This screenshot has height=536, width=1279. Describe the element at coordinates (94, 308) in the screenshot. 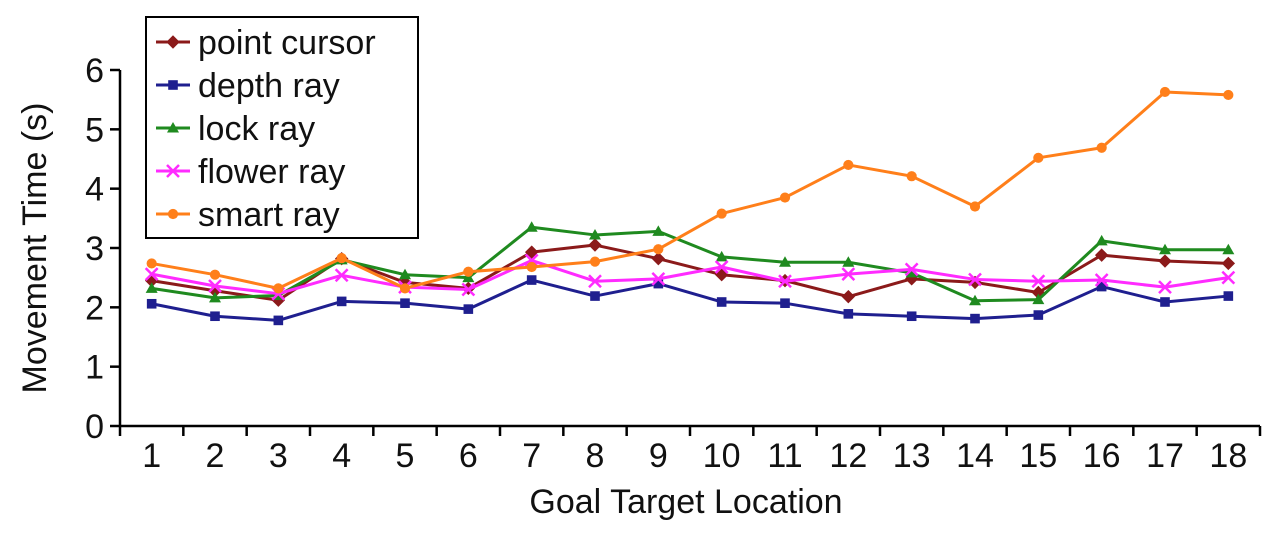

I see `y-tick-label: 2` at that location.